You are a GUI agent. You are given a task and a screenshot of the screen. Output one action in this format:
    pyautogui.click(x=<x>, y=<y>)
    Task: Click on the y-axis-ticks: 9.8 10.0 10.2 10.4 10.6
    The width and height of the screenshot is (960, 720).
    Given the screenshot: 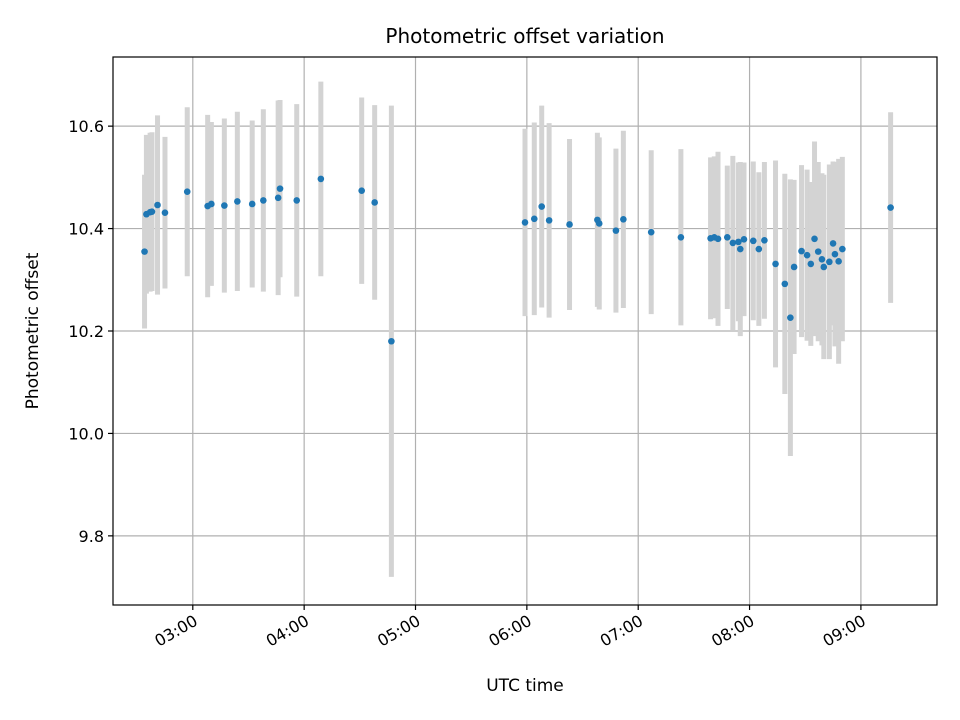 What is the action you would take?
    pyautogui.click(x=90, y=331)
    